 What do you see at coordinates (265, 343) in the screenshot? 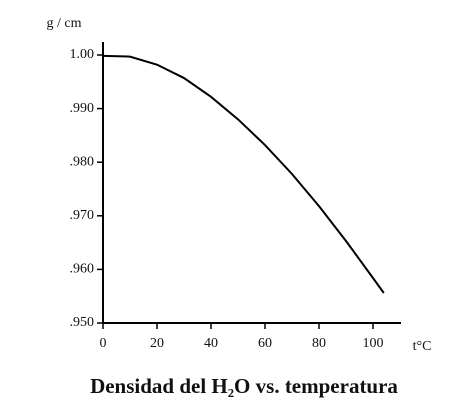
I see `x-tick-label: 60` at bounding box center [265, 343].